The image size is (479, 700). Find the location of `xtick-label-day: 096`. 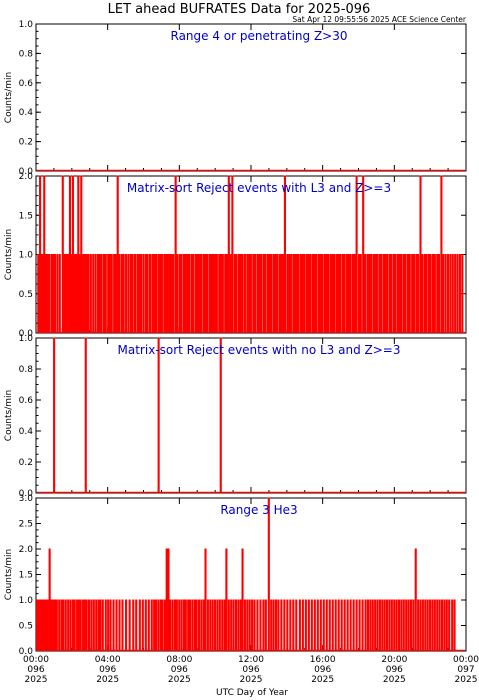

xtick-label-day: 096 is located at coordinates (179, 670).